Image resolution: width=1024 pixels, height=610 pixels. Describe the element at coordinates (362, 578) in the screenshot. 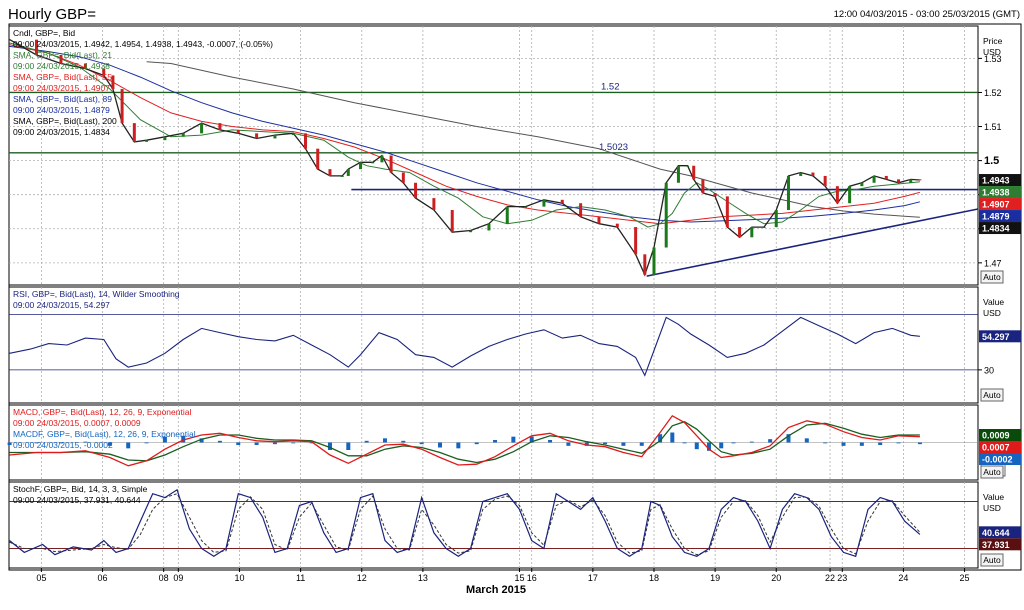

I see `x-tick-label: 12` at that location.